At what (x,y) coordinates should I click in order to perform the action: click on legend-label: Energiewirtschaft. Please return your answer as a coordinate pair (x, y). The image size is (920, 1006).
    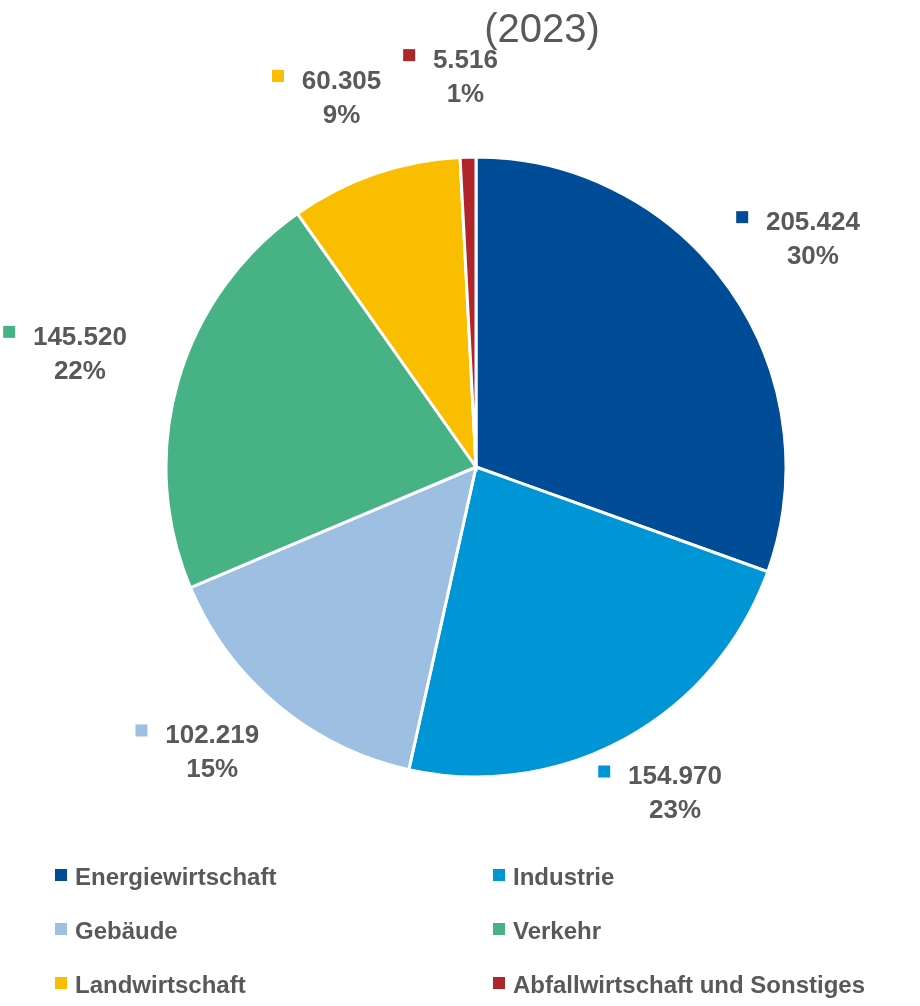
    Looking at the image, I should click on (176, 876).